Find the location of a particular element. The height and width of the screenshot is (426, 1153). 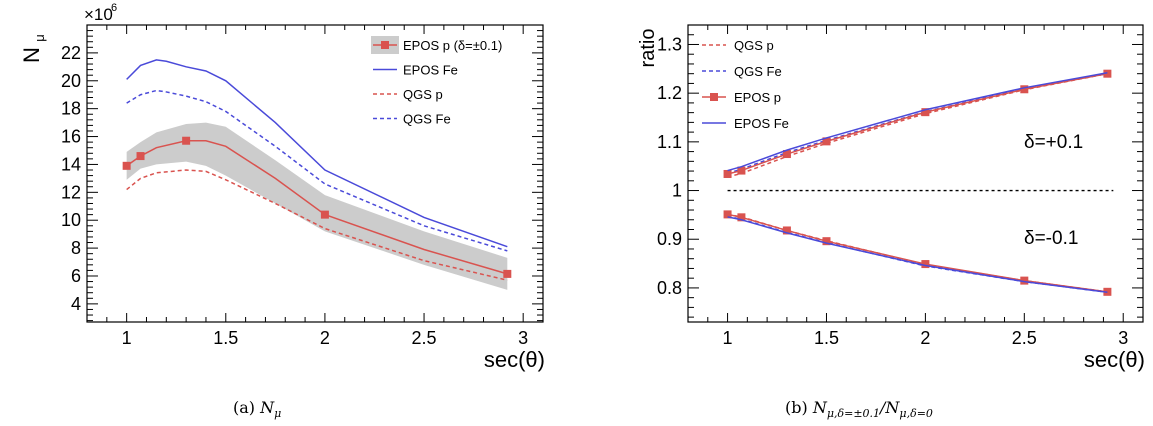

c0-y-tick-label: 18 is located at coordinates (71, 109).